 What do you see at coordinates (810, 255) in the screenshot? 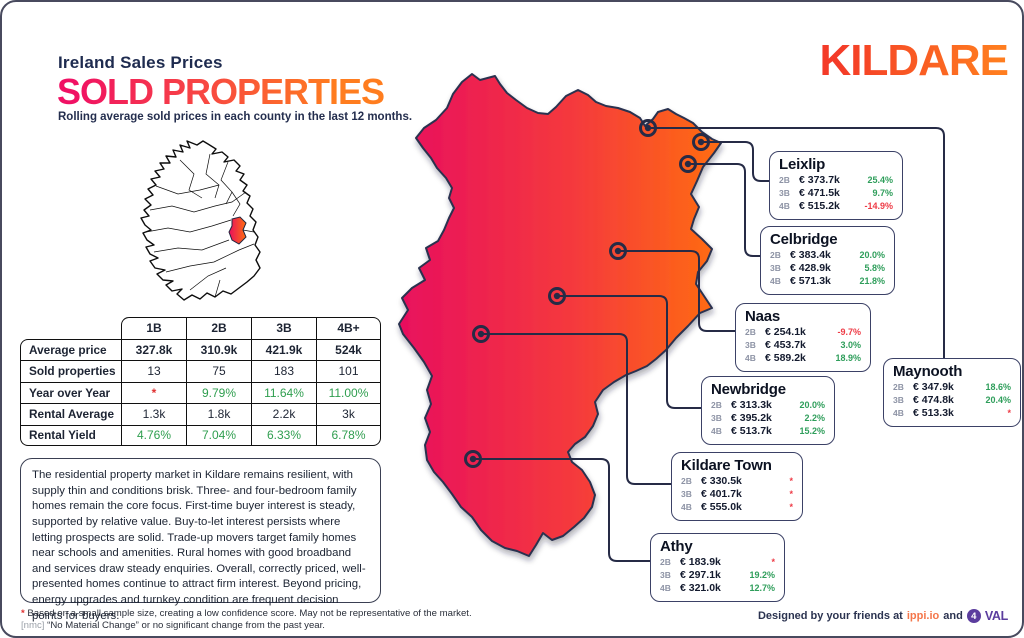
I see `price: € 383.4k` at bounding box center [810, 255].